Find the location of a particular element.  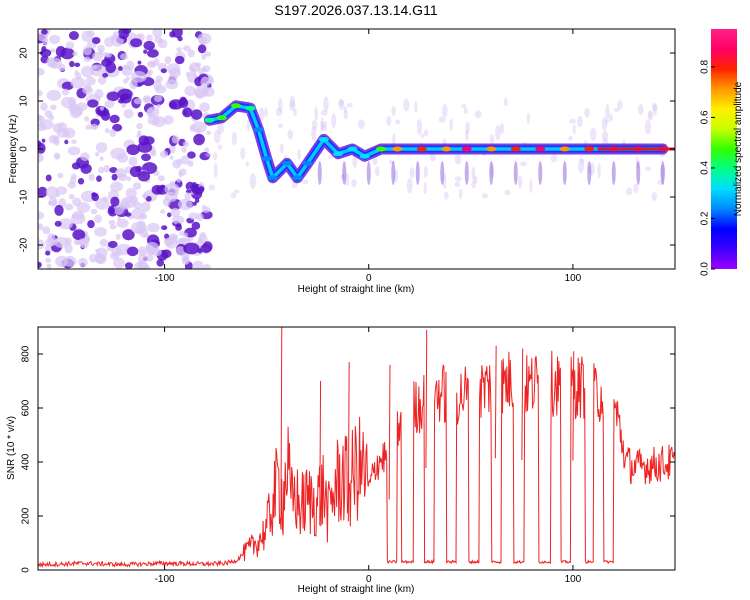

x-tick-label: 0 is located at coordinates (369, 278).